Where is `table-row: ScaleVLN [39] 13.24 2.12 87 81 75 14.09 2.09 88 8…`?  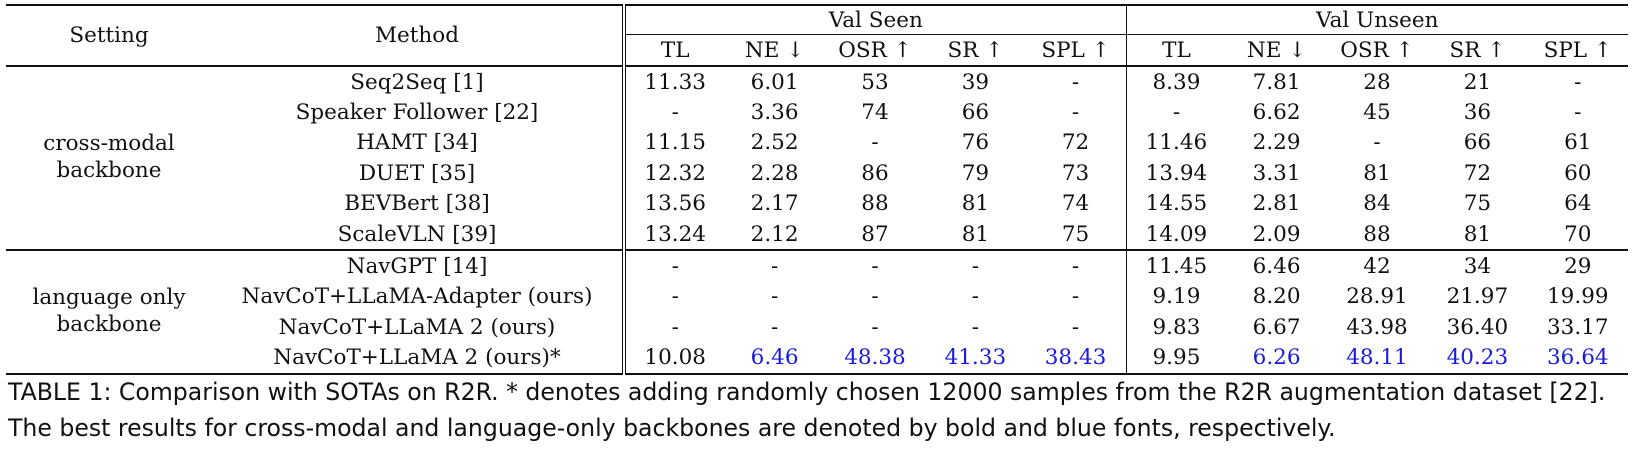
table-row: ScaleVLN [39] 13.24 2.12 87 81 75 14.09 2.09 88 8… is located at coordinates (817, 234).